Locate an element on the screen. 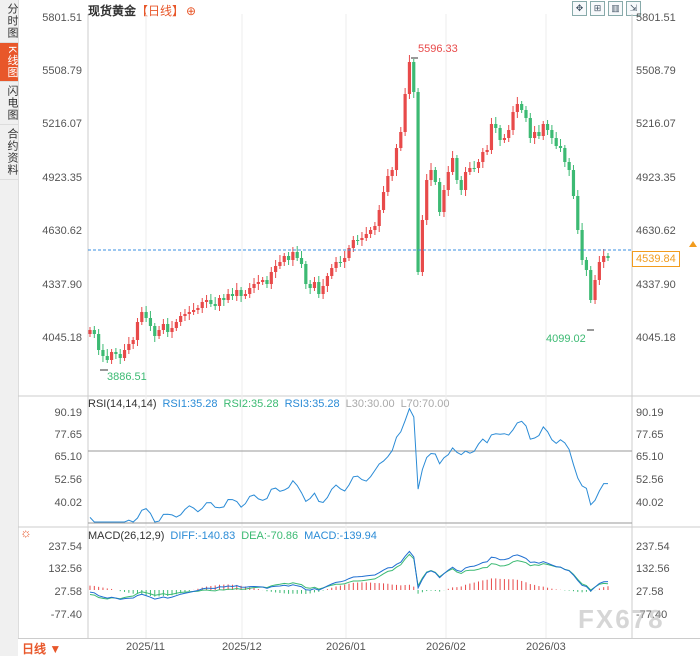 Image resolution: width=700 pixels, height=657 pixels. macd-axis-label-right: 237.54 is located at coordinates (653, 547).